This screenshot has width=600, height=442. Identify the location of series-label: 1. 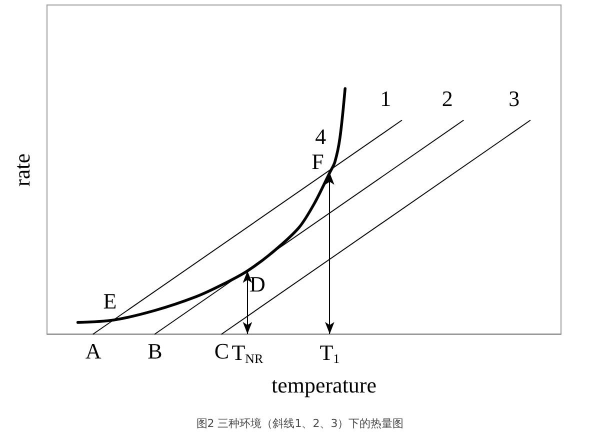
(386, 98).